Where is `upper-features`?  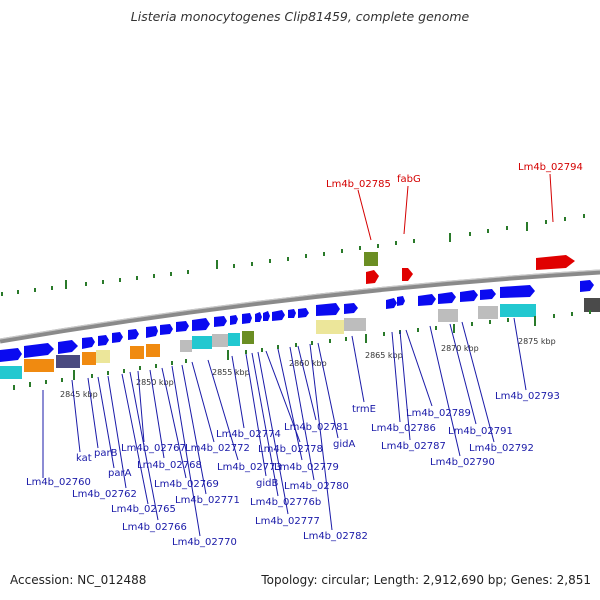 upper-features is located at coordinates (469, 268).